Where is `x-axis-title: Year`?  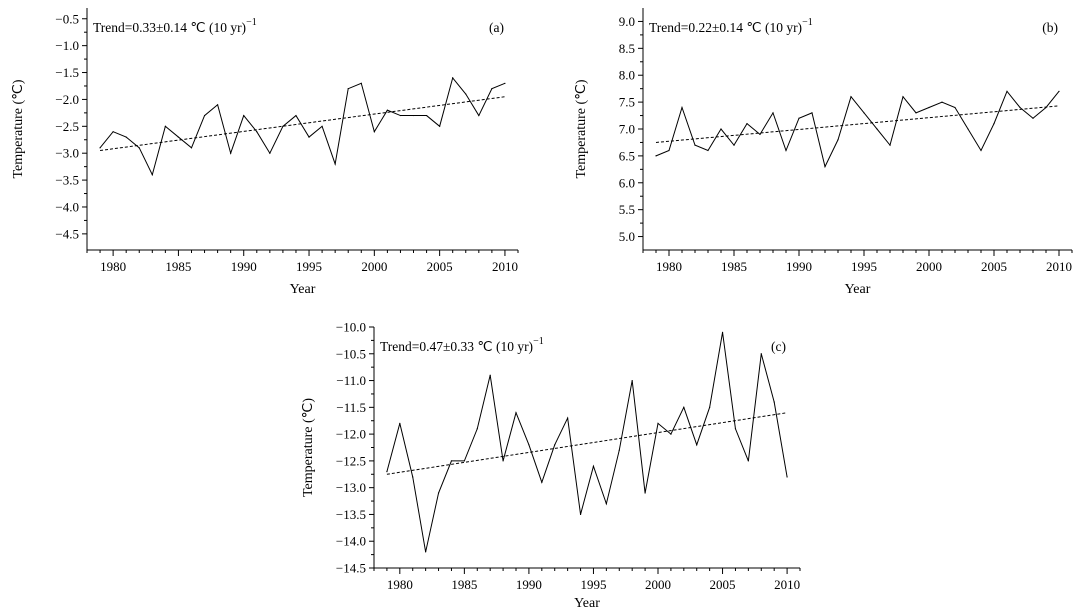 x-axis-title: Year is located at coordinates (858, 289).